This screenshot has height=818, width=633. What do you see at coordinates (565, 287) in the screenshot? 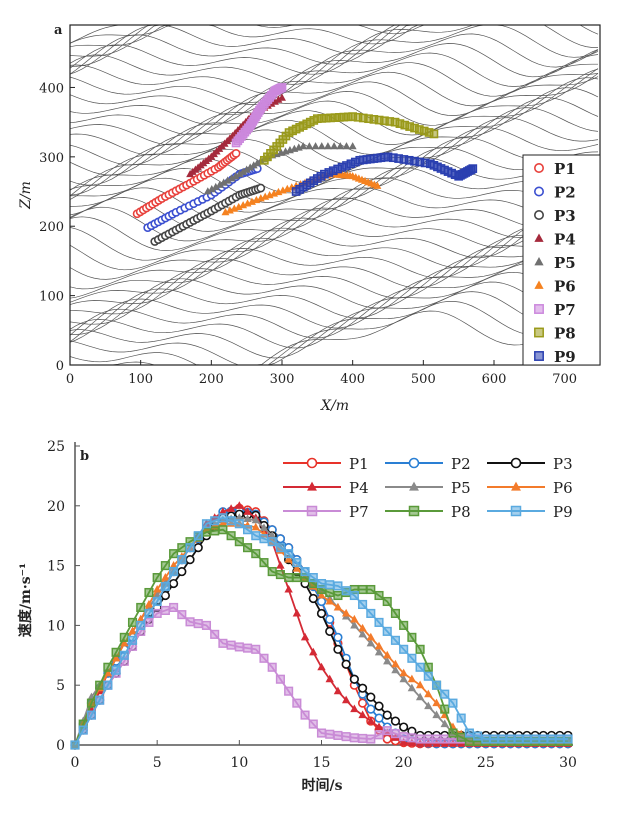
I see `legend-label: P6` at bounding box center [565, 287].